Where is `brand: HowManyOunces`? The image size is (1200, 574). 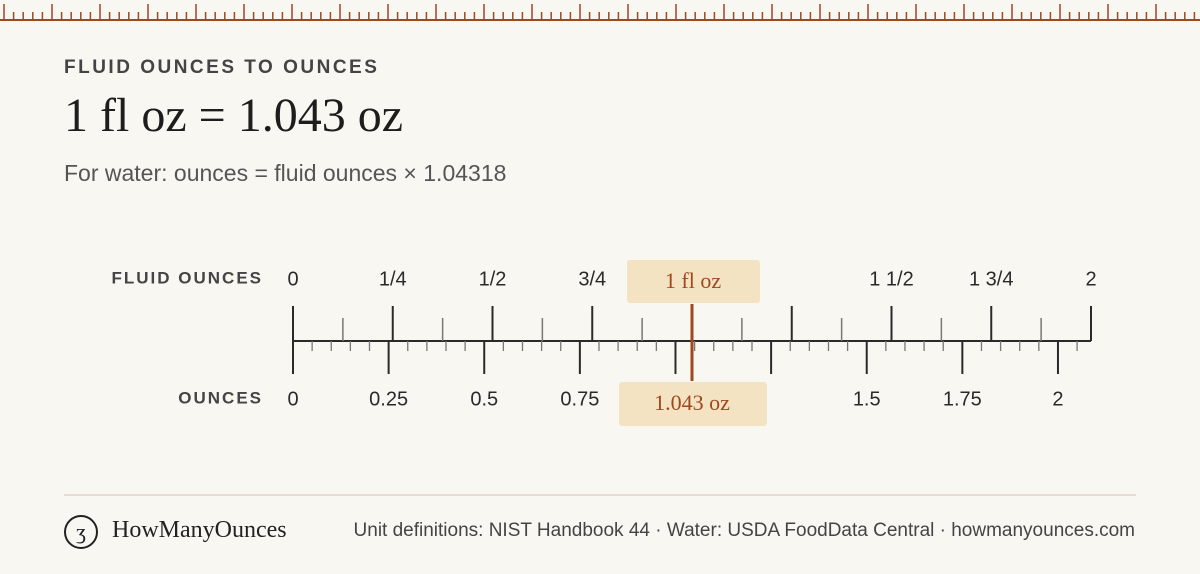 brand: HowManyOunces is located at coordinates (199, 530).